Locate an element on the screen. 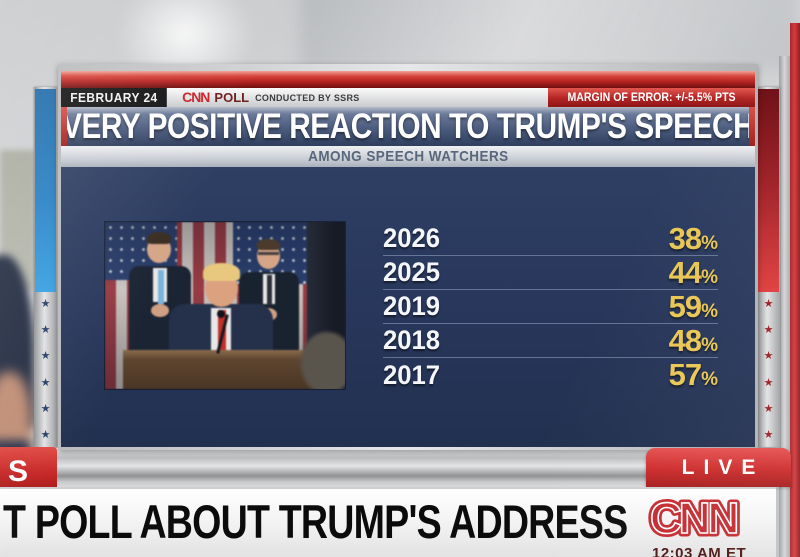 This screenshot has height=557, width=800. vance-hair is located at coordinates (159, 238).